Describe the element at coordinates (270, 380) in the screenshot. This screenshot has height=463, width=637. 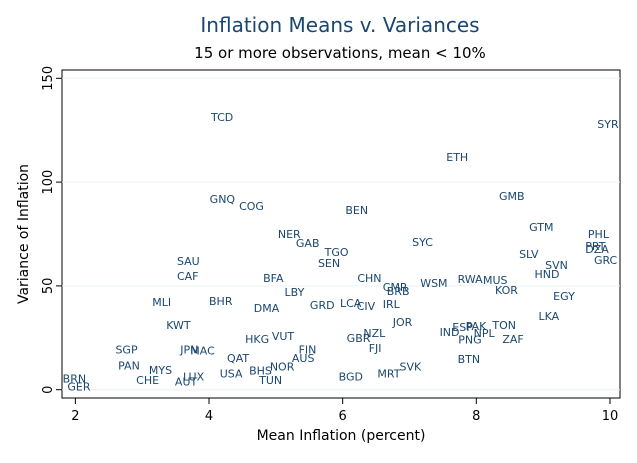
I see `point-label: TUN` at that location.